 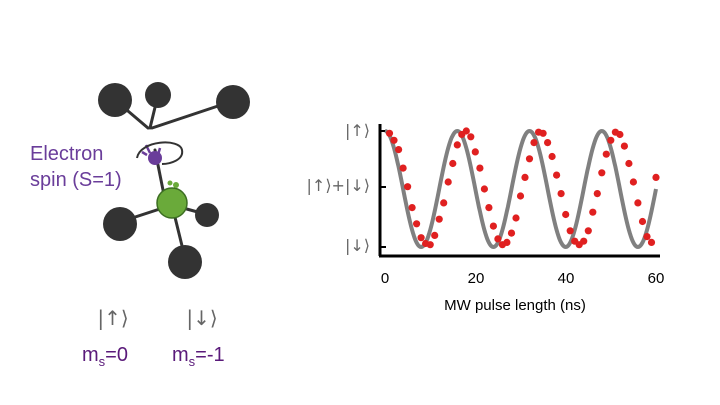 What do you see at coordinates (155, 158) in the screenshot?
I see `electron-spin-icon` at bounding box center [155, 158].